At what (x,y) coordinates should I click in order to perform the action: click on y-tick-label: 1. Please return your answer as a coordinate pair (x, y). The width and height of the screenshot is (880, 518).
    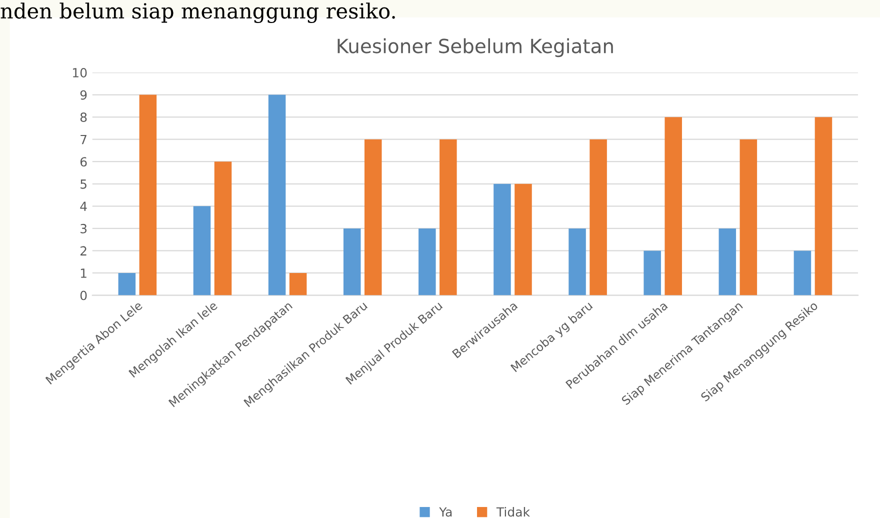
    Looking at the image, I should click on (83, 273).